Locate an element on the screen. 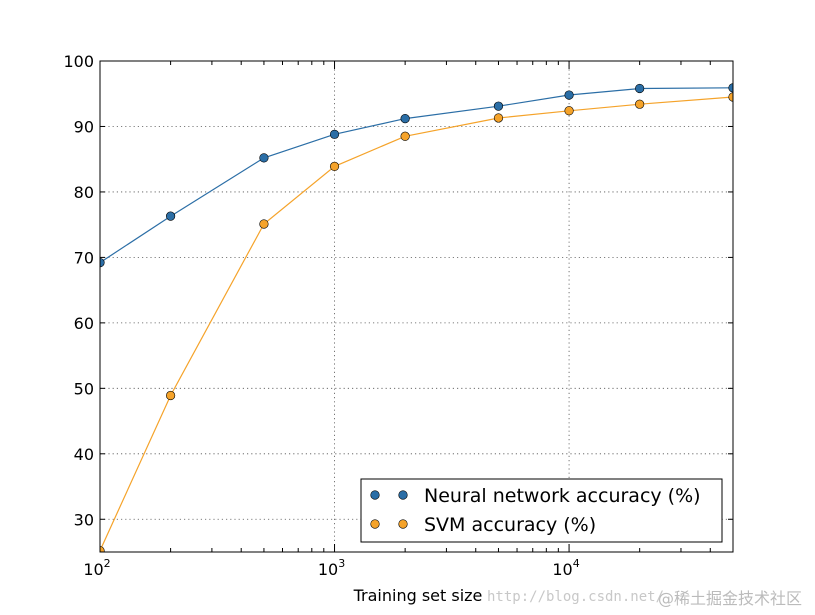 The height and width of the screenshot is (615, 815). y-tick-label: 40 is located at coordinates (84, 454).